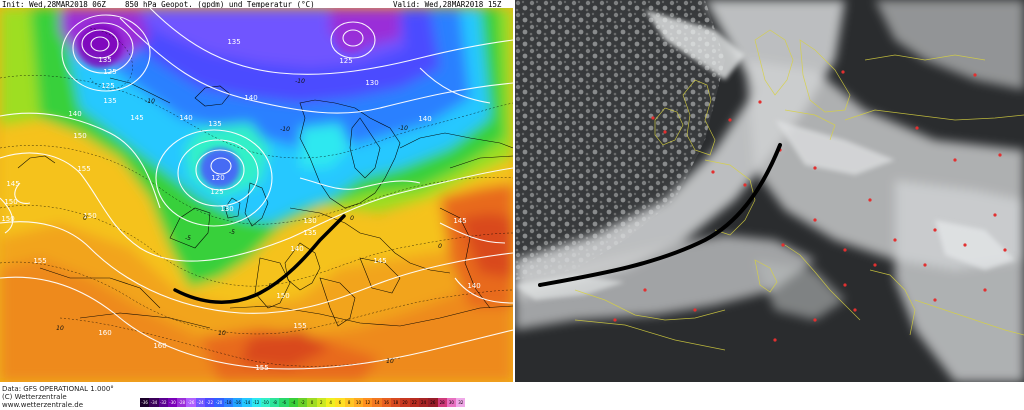 This screenshot has width=1024, height=410. I want to click on colorbar-segment: -18, so click(228, 402).